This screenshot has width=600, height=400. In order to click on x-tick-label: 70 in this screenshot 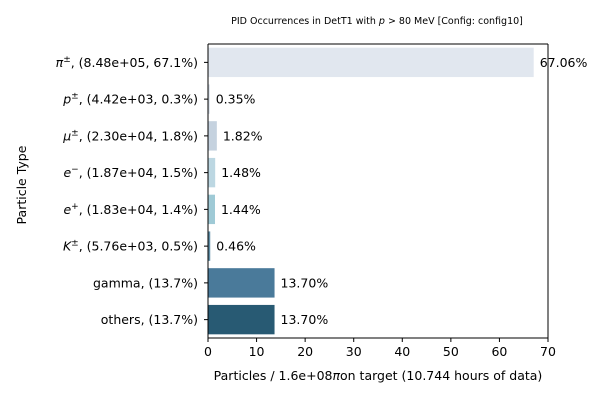, I will do `click(548, 351)`.